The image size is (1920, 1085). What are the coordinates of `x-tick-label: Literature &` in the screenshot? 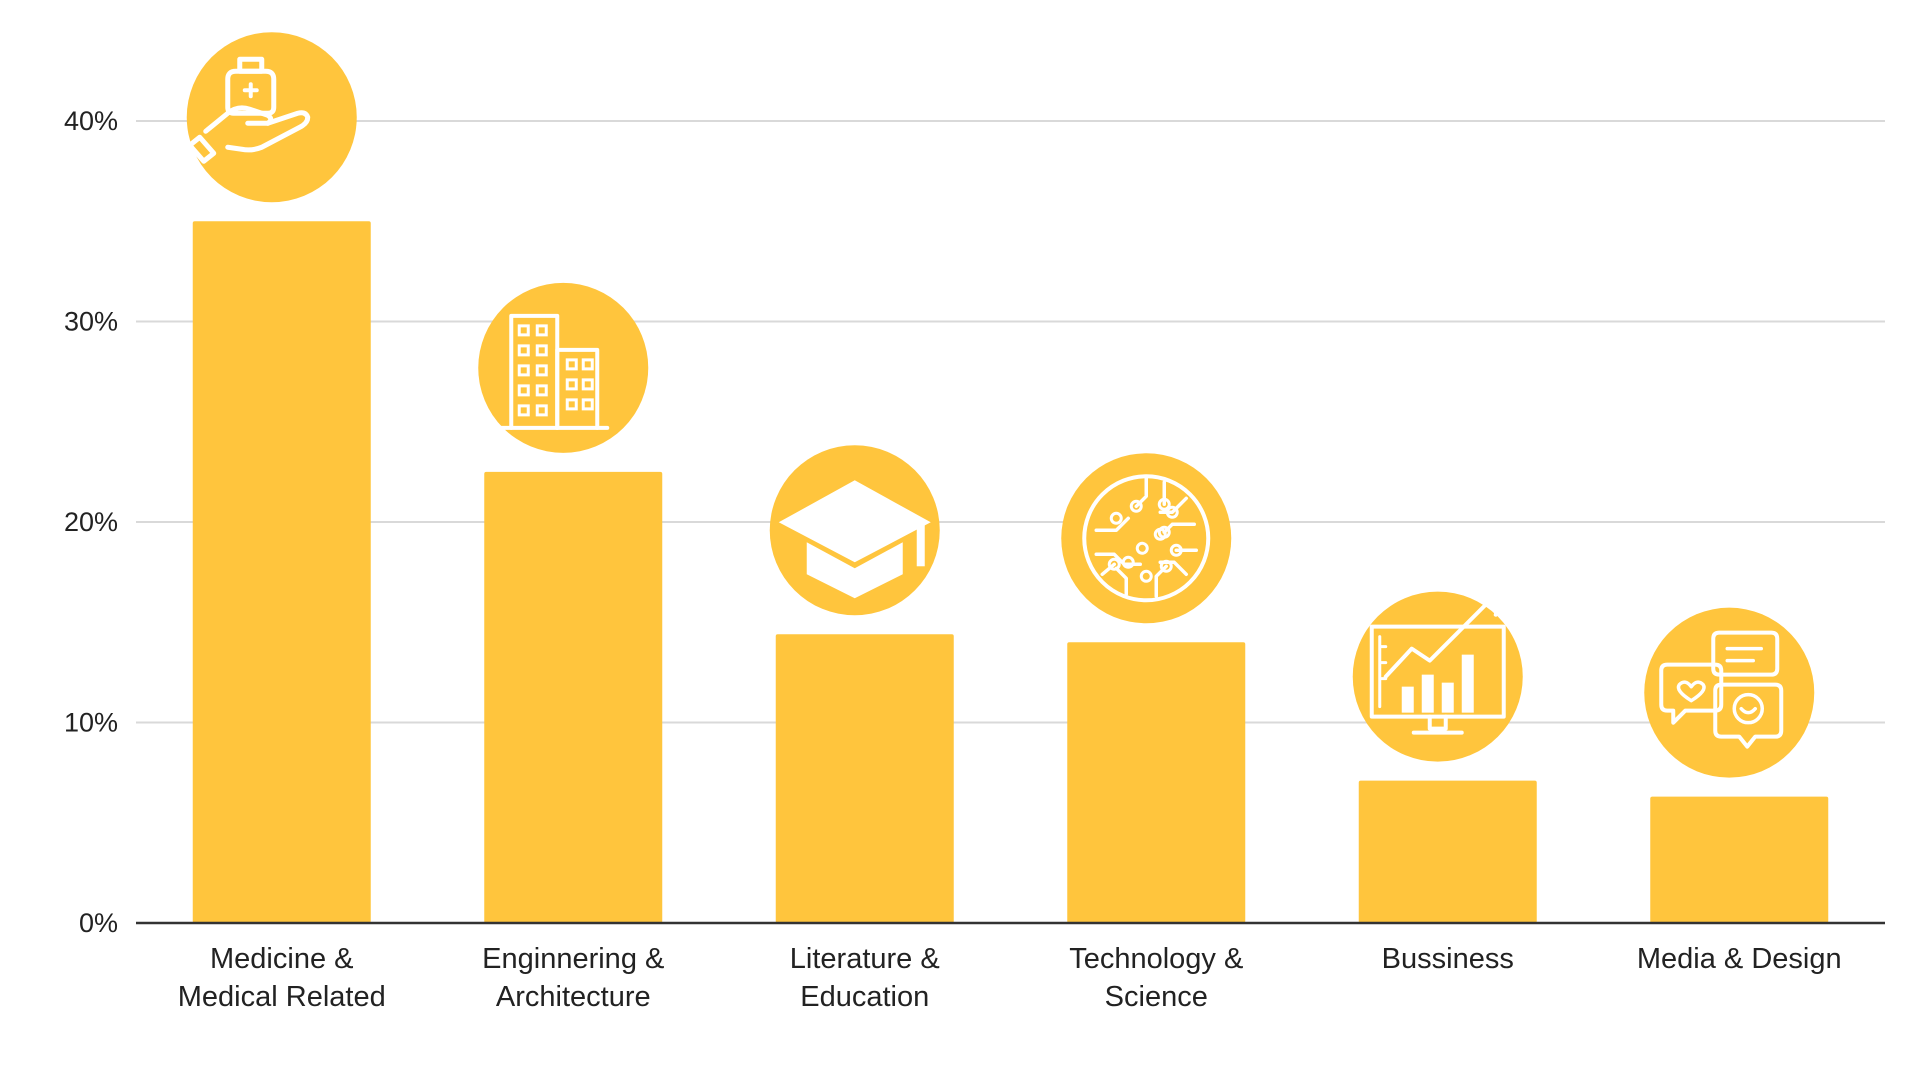 It's located at (865, 959).